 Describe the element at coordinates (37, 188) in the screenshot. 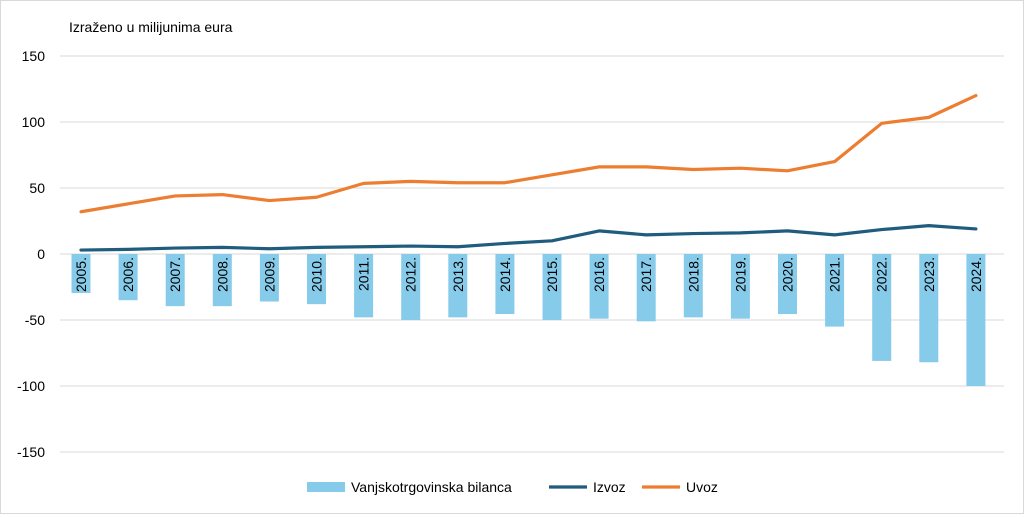

I see `y-tick-label: 50` at that location.